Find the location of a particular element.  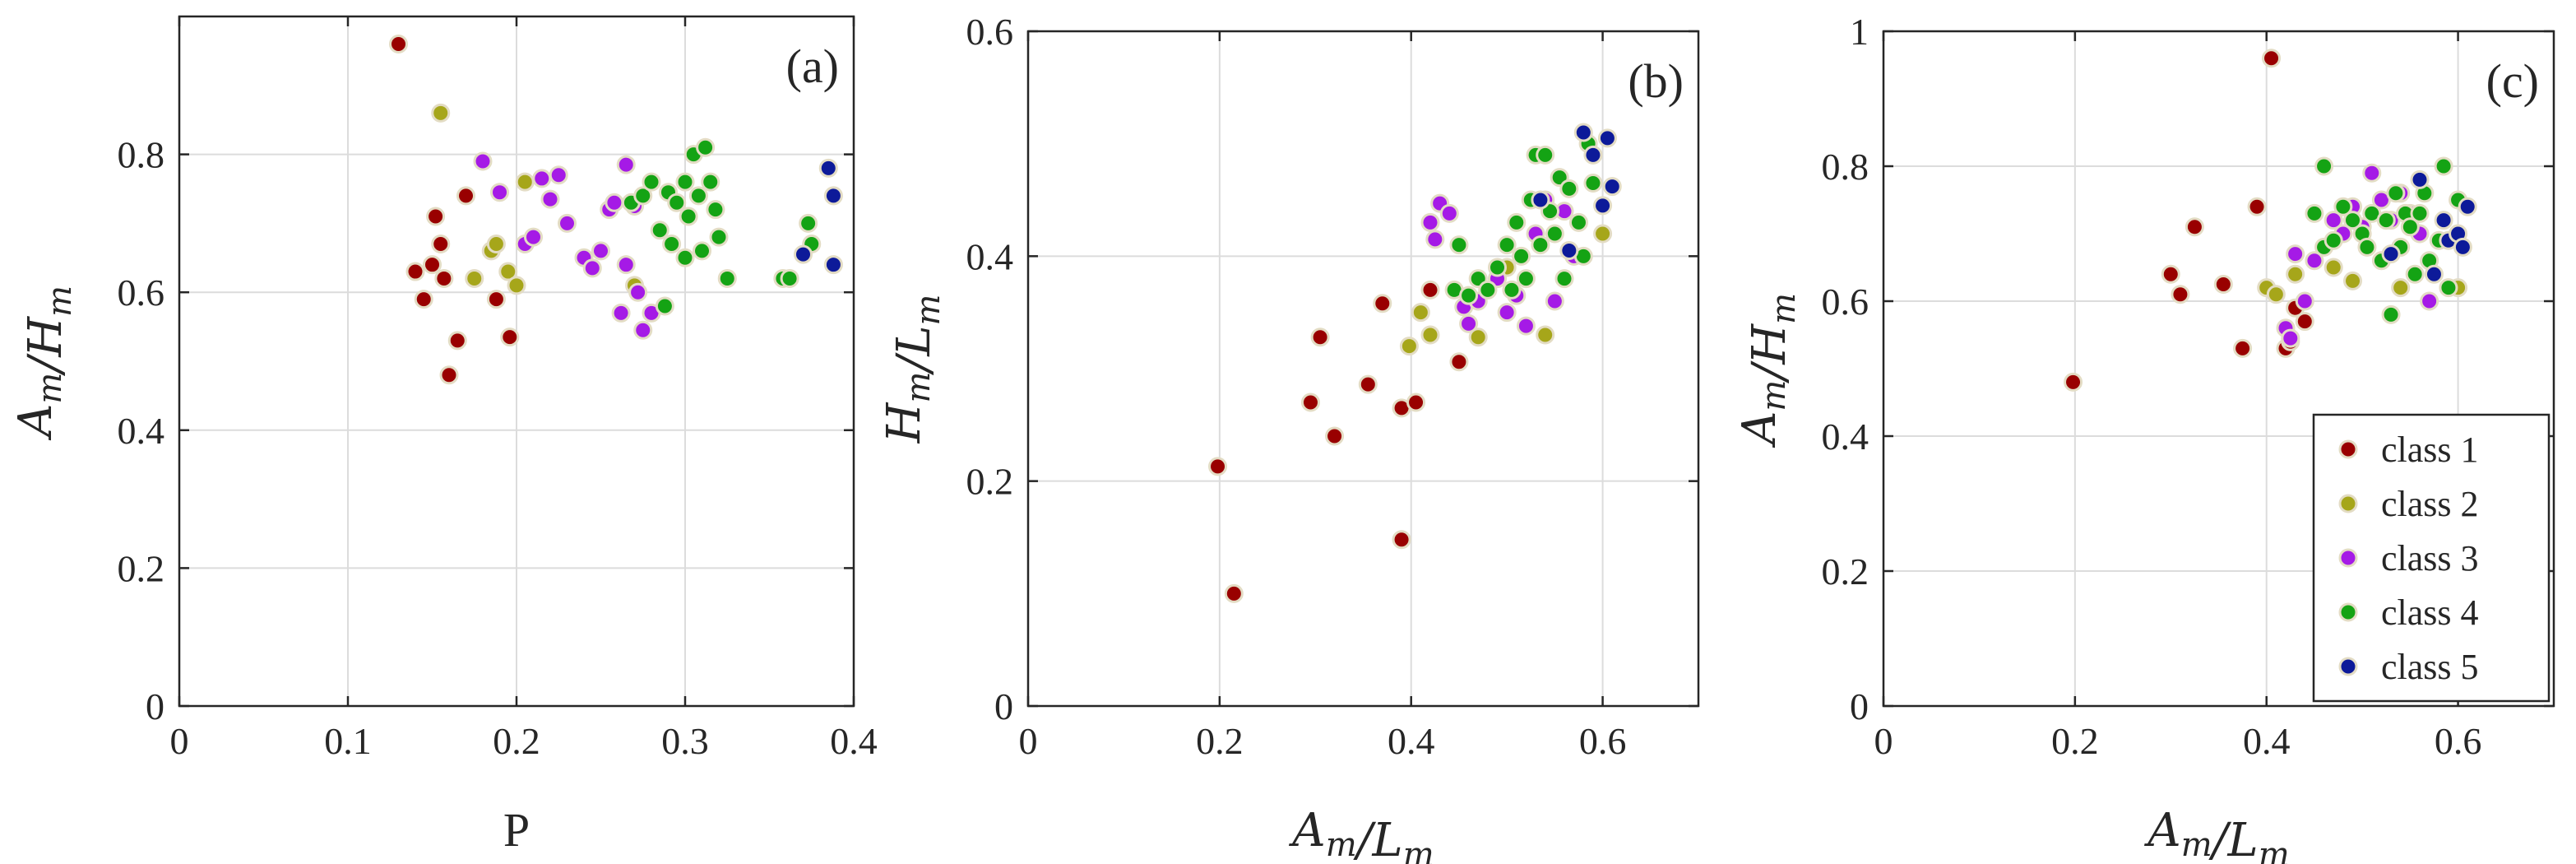

y-tick-label: 0.6 is located at coordinates (141, 293).